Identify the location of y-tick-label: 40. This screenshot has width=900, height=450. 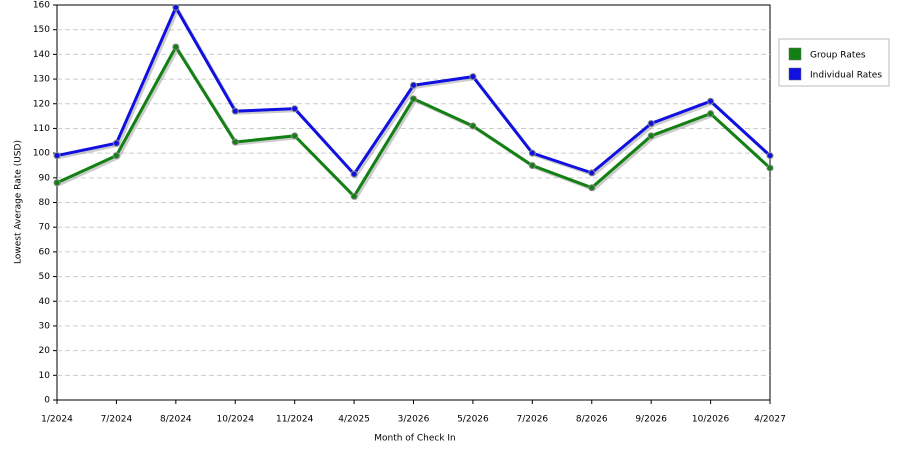
(45, 302).